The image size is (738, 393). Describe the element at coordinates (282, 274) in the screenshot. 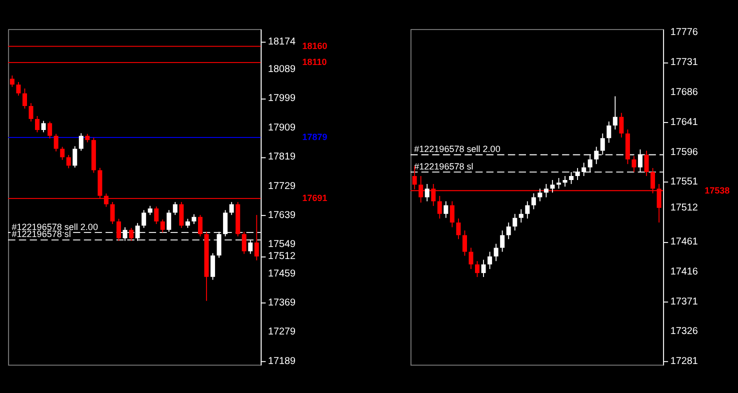

I see `y-tick-label: 17459` at that location.